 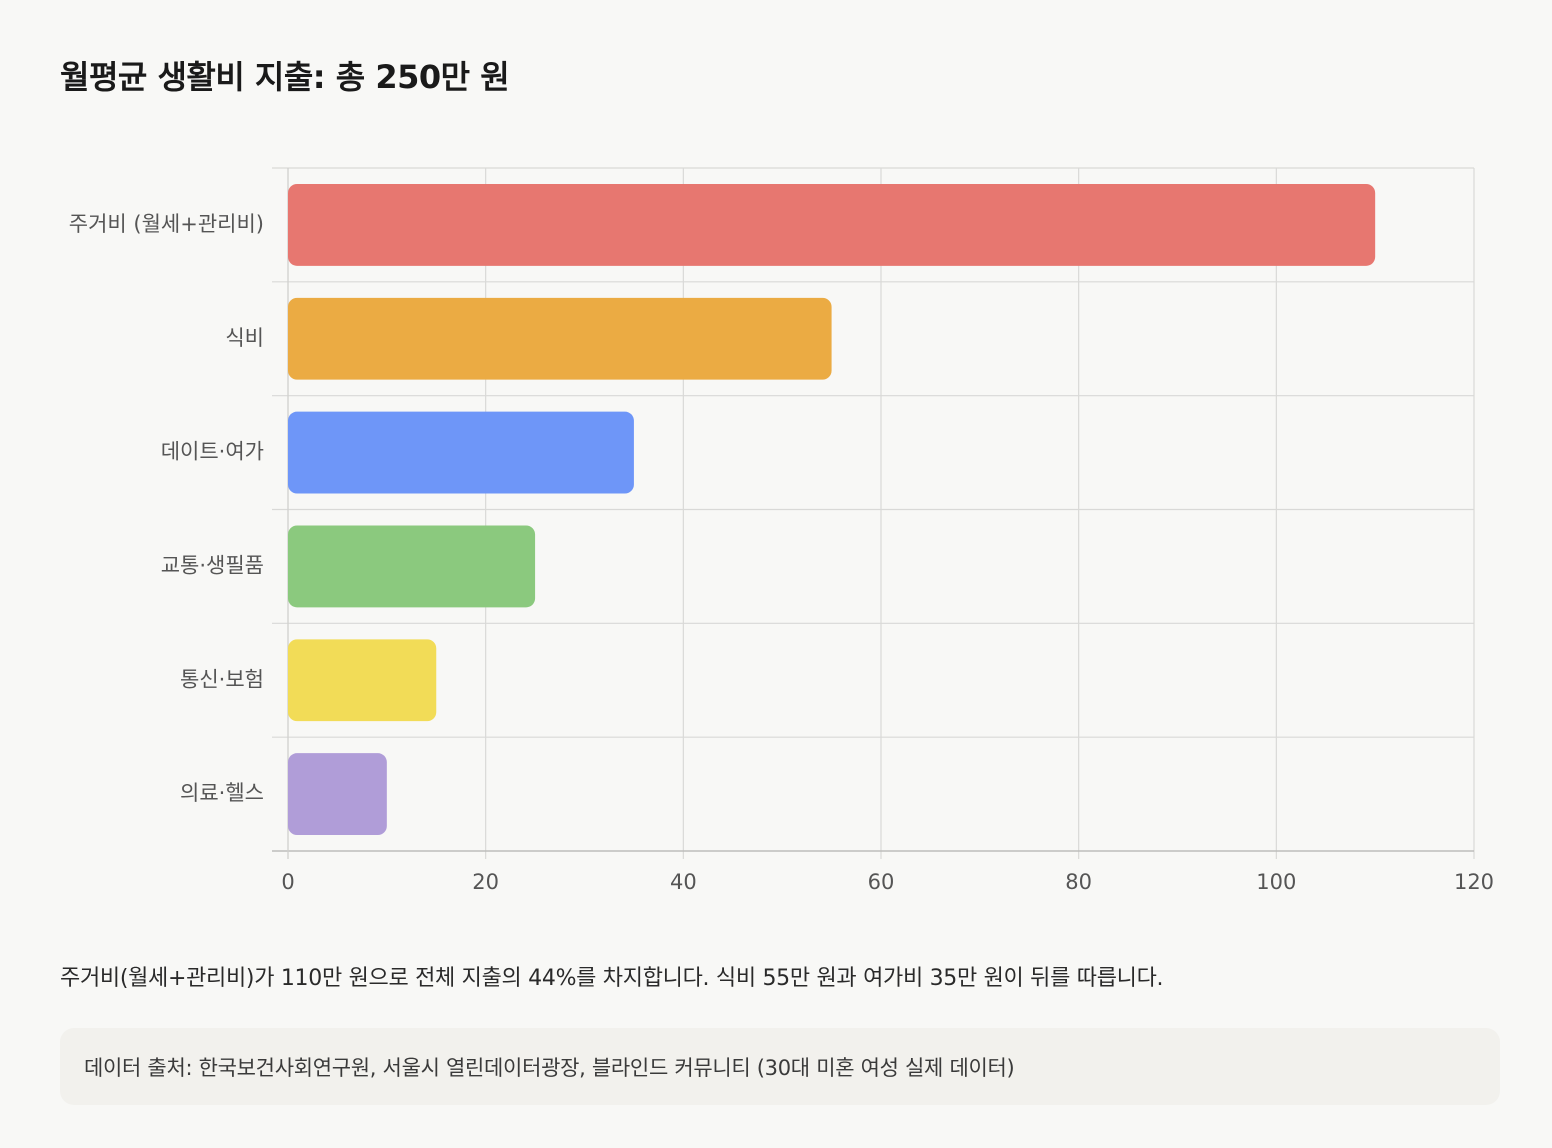 What do you see at coordinates (881, 882) in the screenshot?
I see `tick-label: 60` at bounding box center [881, 882].